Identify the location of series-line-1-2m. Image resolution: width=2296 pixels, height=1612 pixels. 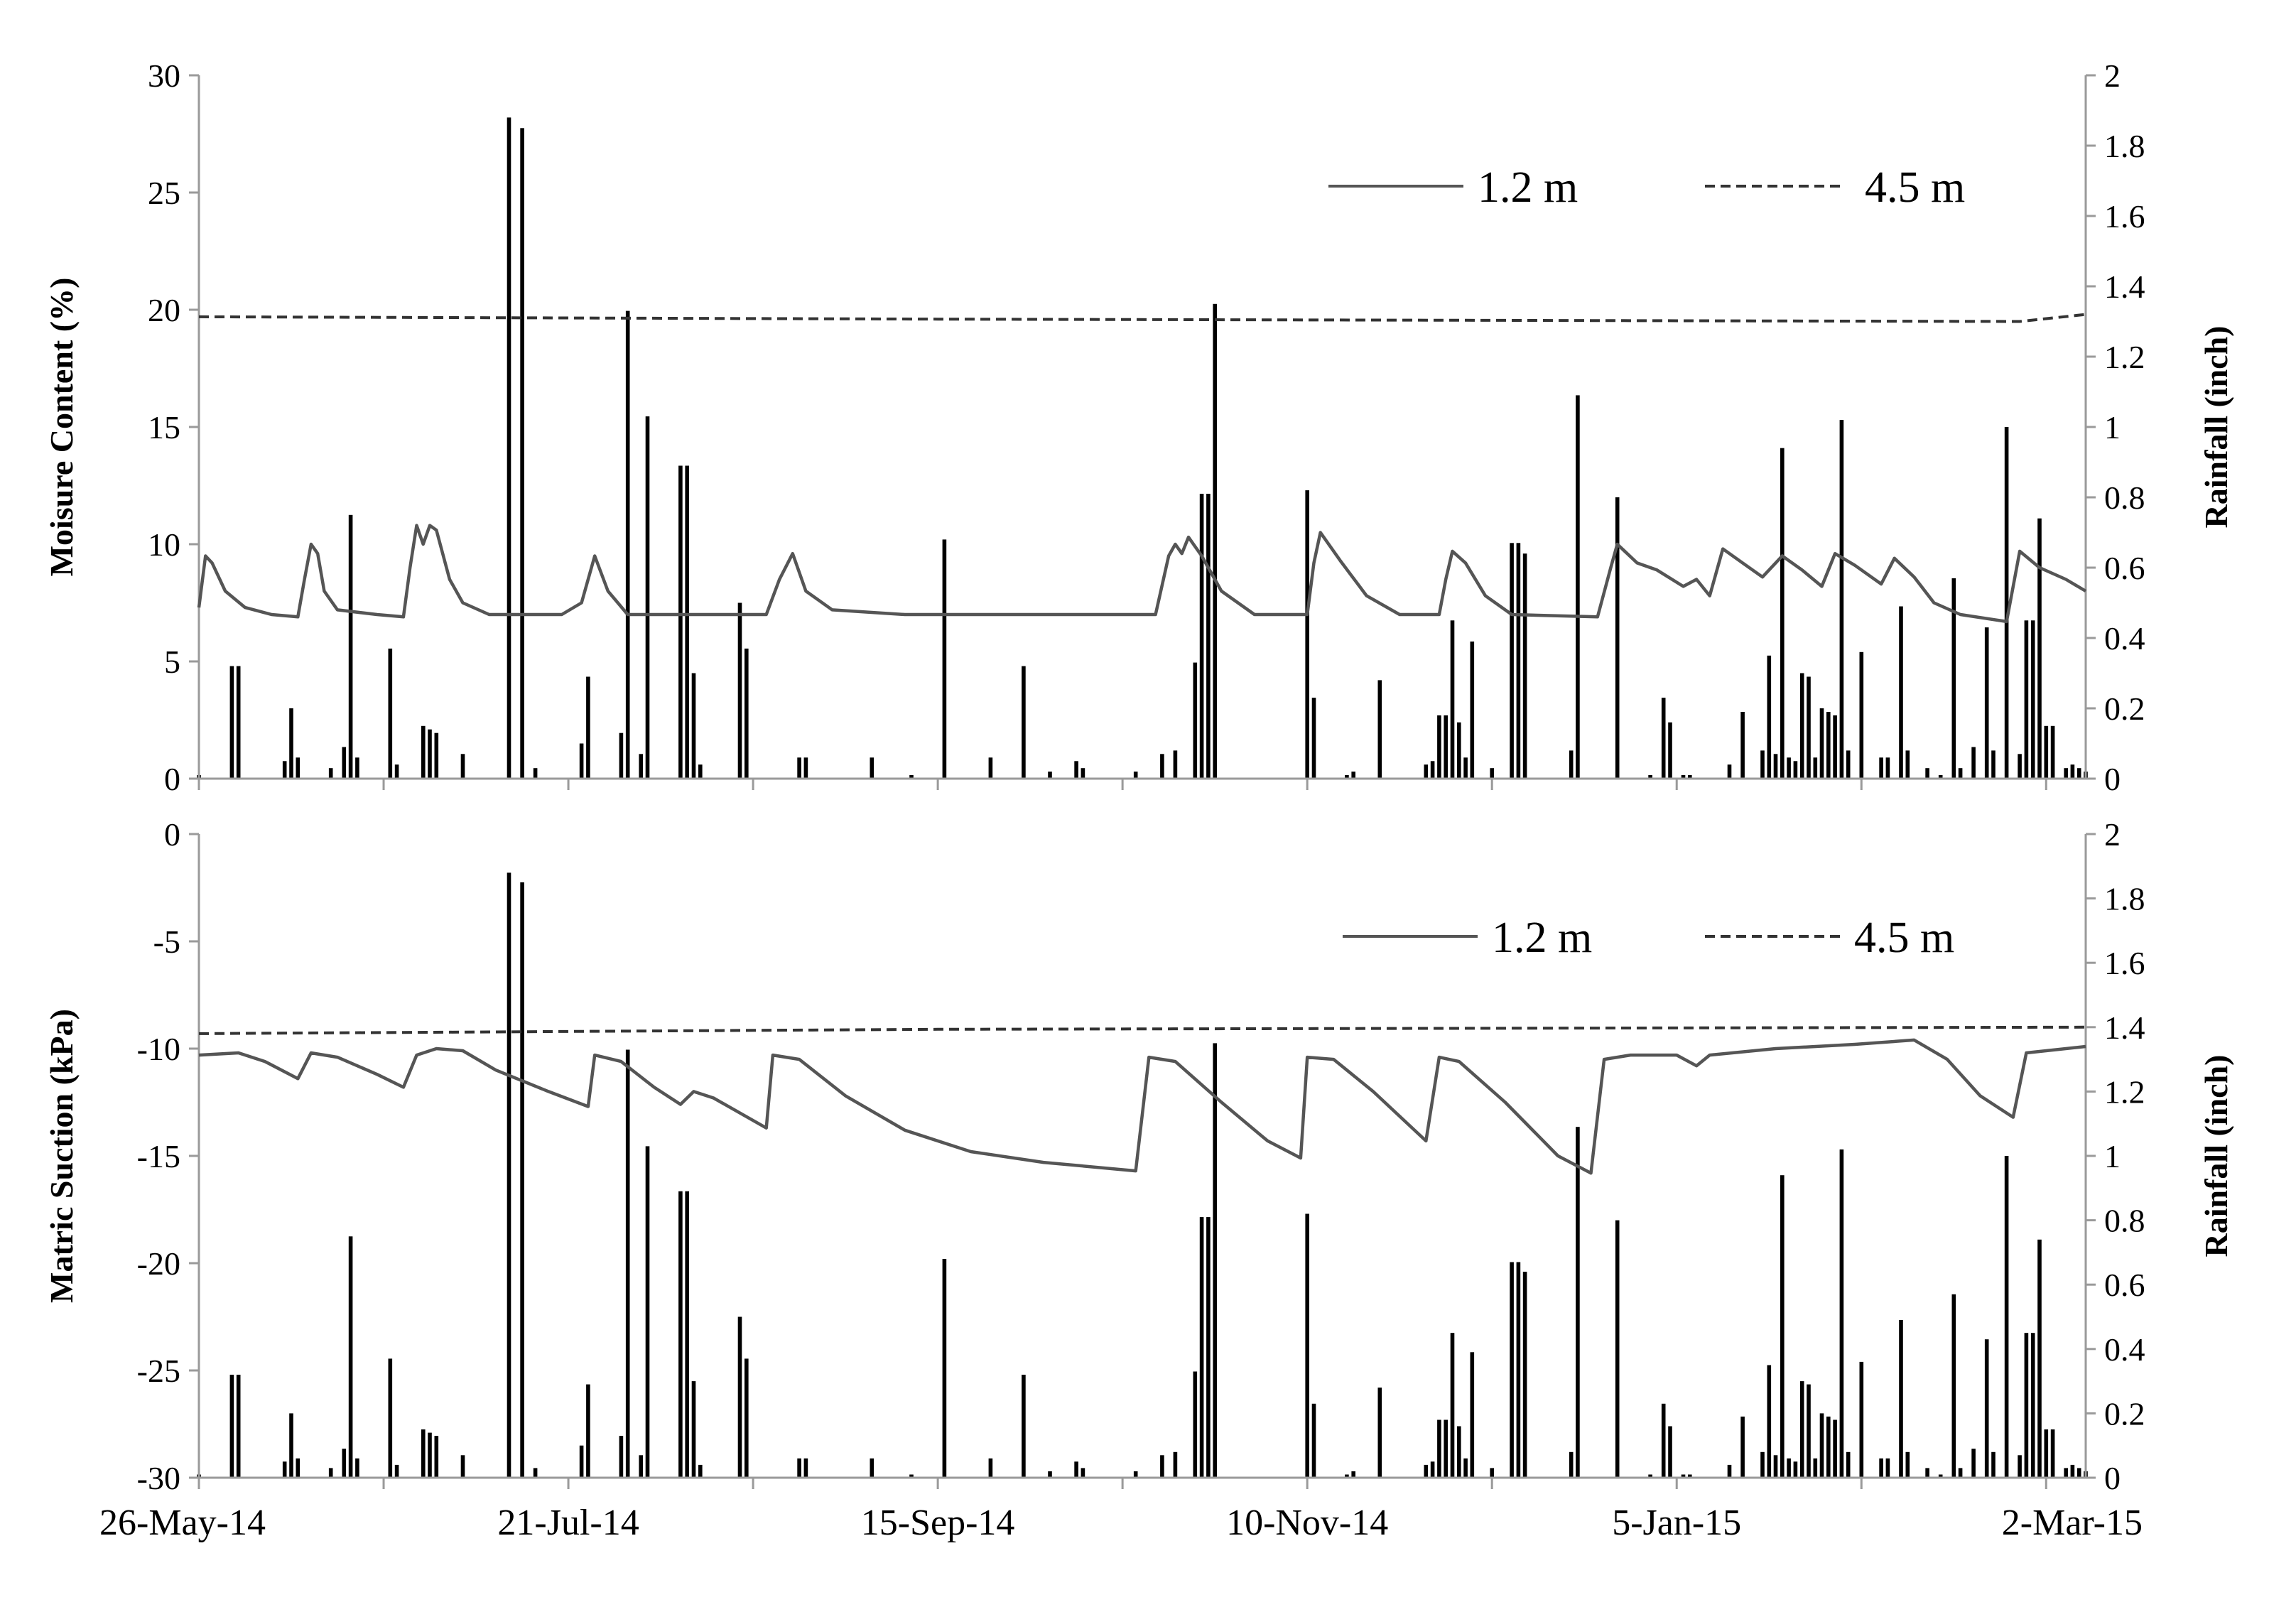
(1142, 1107).